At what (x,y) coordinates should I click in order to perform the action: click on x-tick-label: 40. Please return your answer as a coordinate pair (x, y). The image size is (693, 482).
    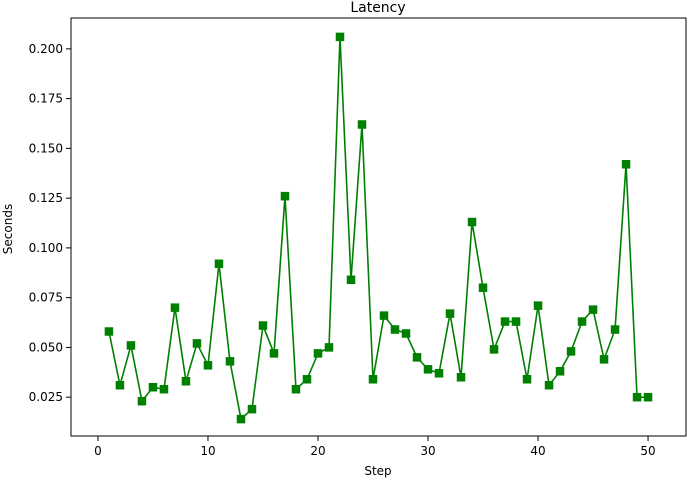
    Looking at the image, I should click on (537, 451).